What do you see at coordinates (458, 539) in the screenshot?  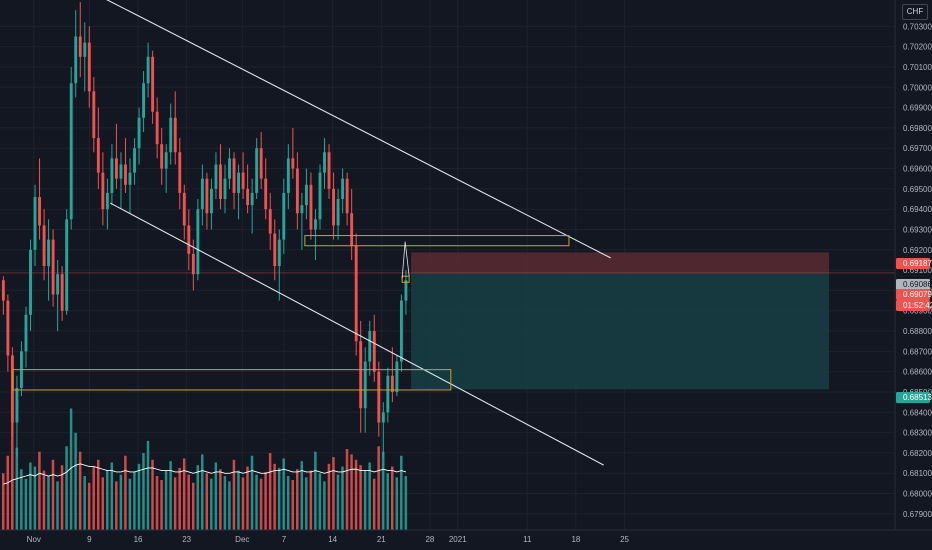 I see `time-tick-label: 2021` at bounding box center [458, 539].